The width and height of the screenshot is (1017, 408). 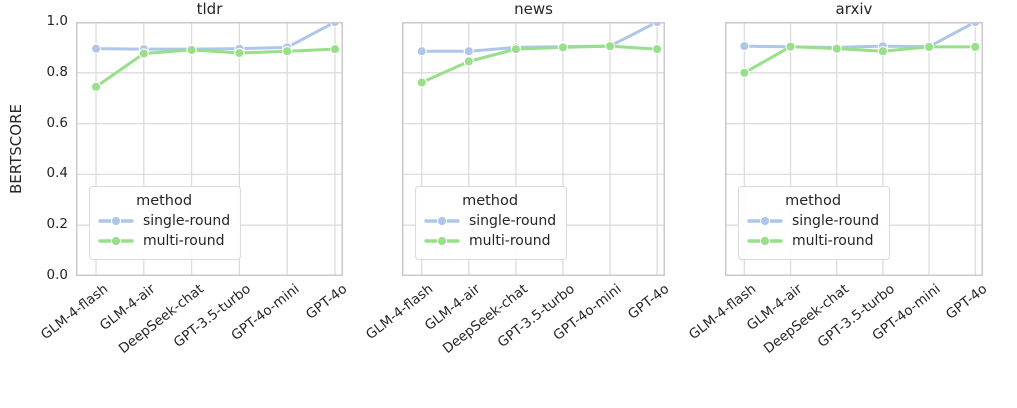 I want to click on y-tick-label: 0.0, so click(x=57, y=275).